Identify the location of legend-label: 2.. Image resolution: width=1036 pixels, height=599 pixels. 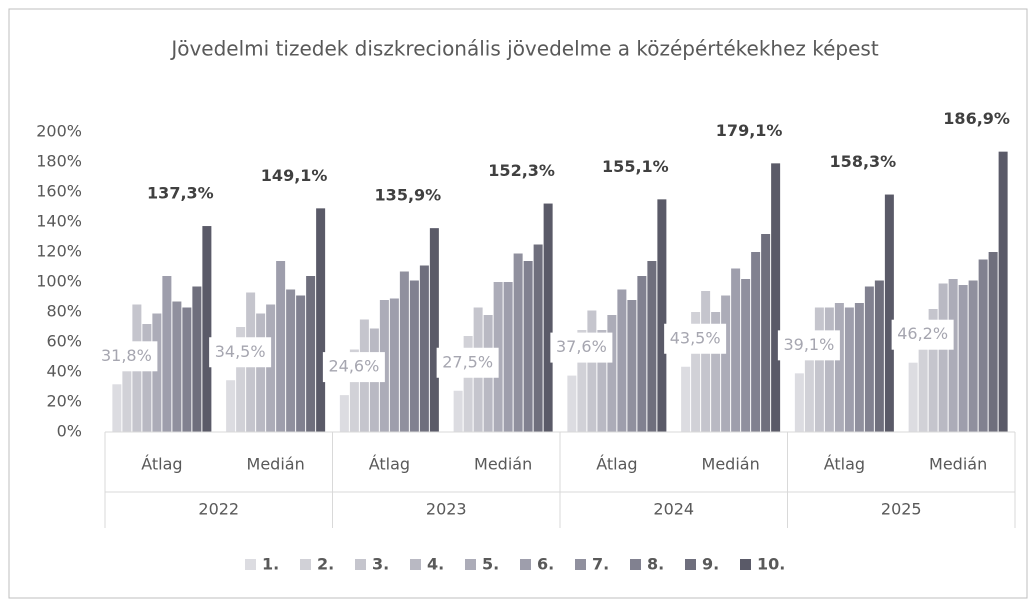
(325, 564).